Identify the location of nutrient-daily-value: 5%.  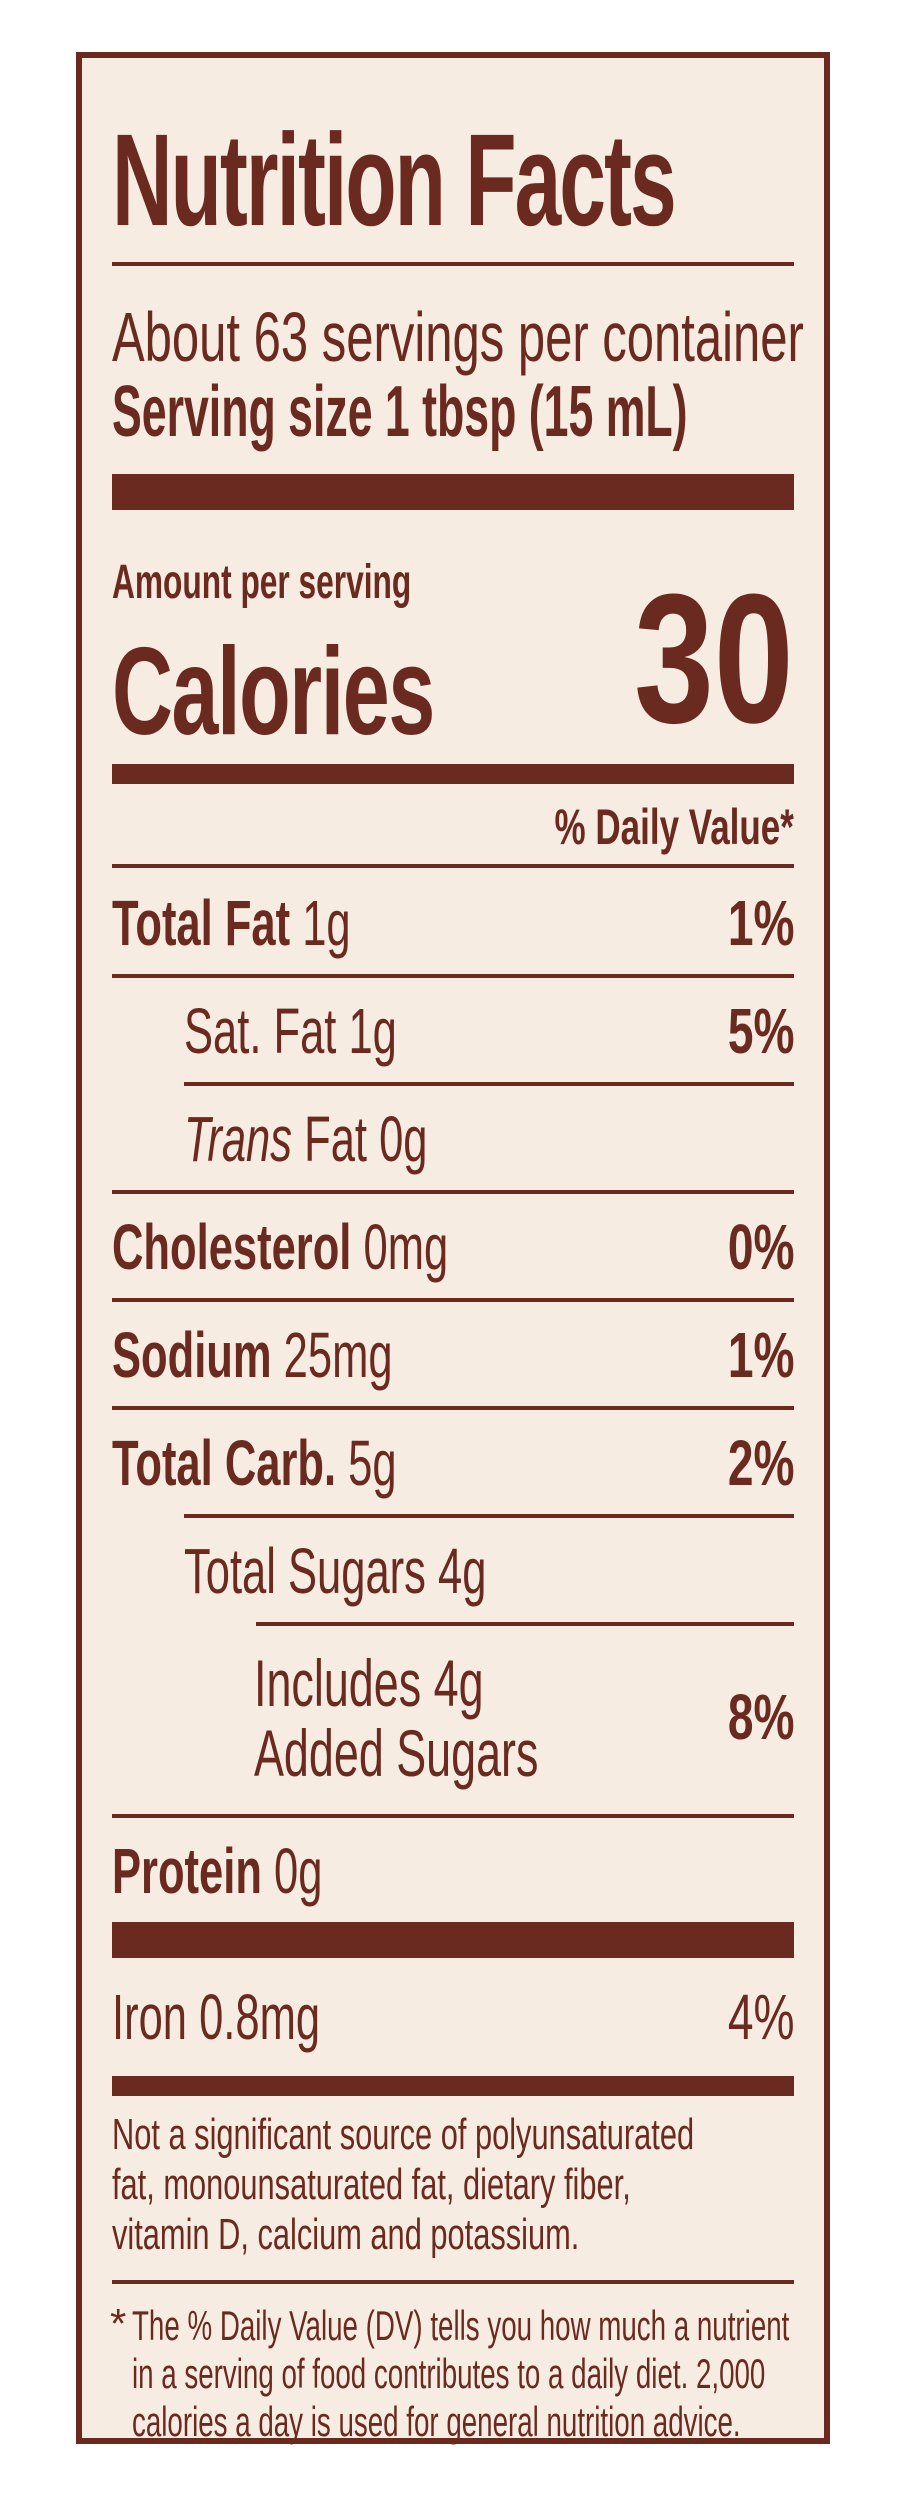
(760, 1031).